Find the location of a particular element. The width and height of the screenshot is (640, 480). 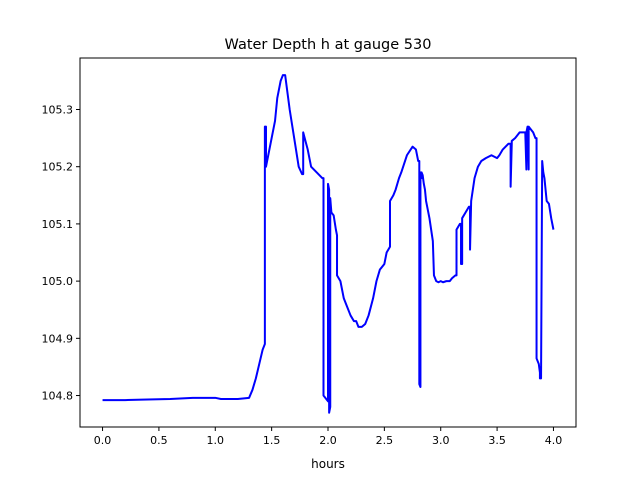

x-axis: 0.0 0.5 1.0 1.5 2.0 2.5 3.0 3.5 4.0 is located at coordinates (328, 437).